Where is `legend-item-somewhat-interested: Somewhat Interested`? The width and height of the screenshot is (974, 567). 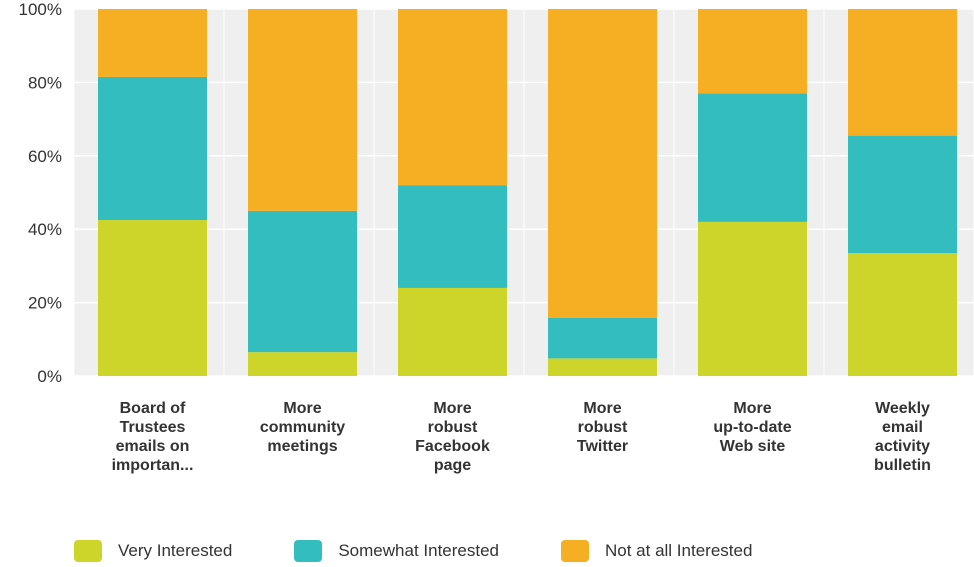
legend-item-somewhat-interested: Somewhat Interested is located at coordinates (396, 551).